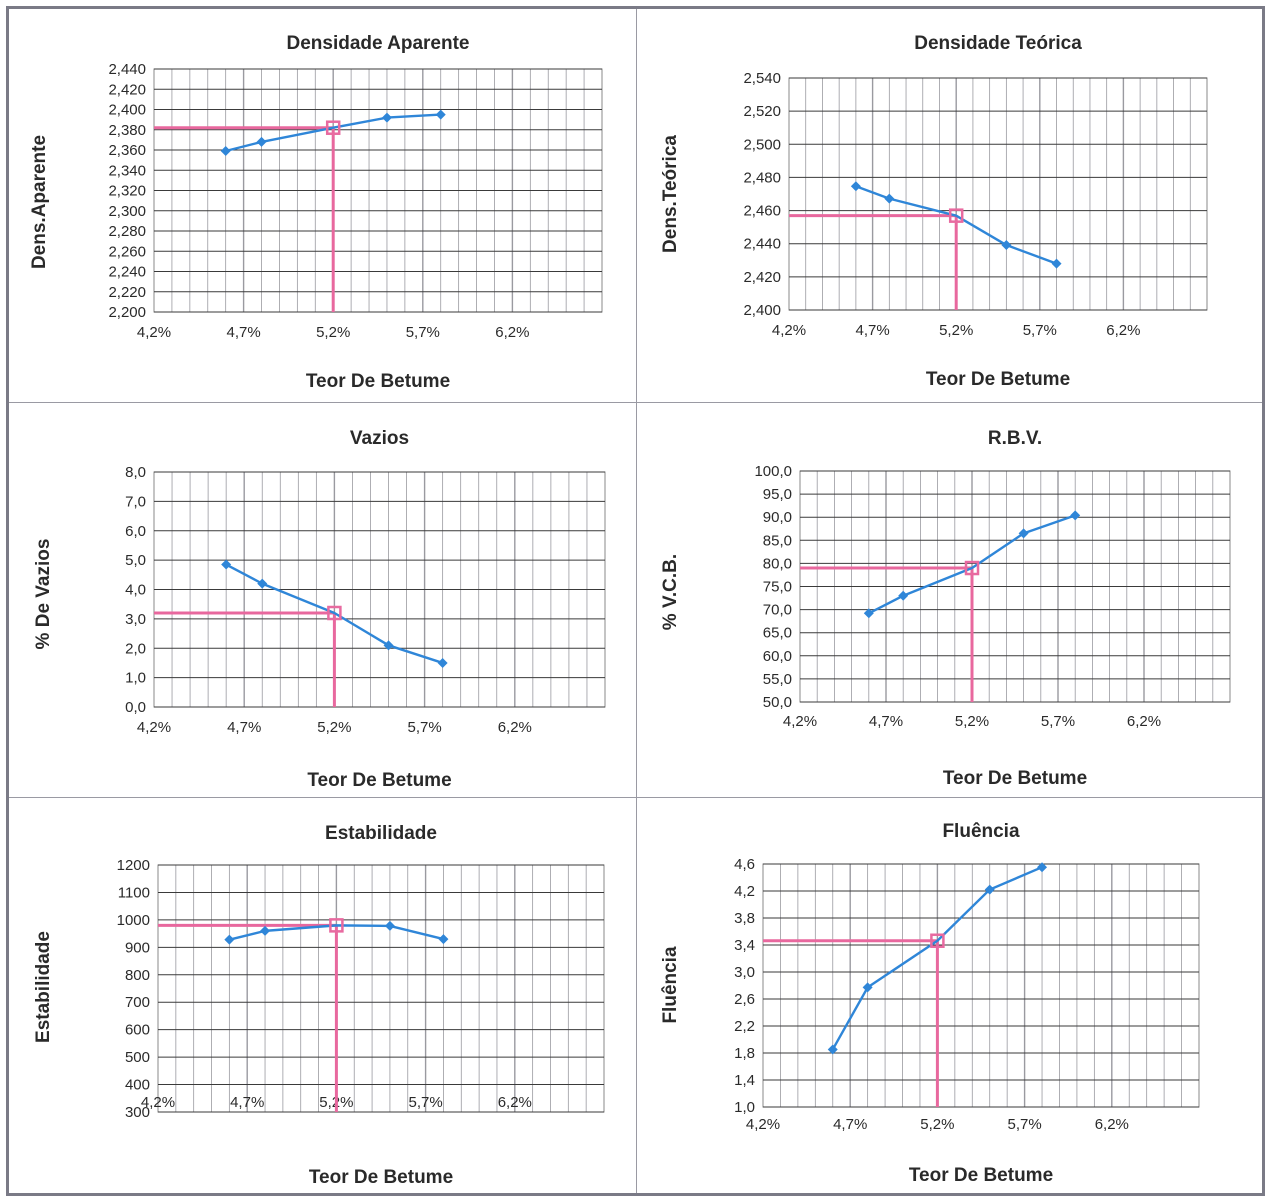  What do you see at coordinates (777, 517) in the screenshot?
I see `y-tick-label: 90,0` at bounding box center [777, 517].